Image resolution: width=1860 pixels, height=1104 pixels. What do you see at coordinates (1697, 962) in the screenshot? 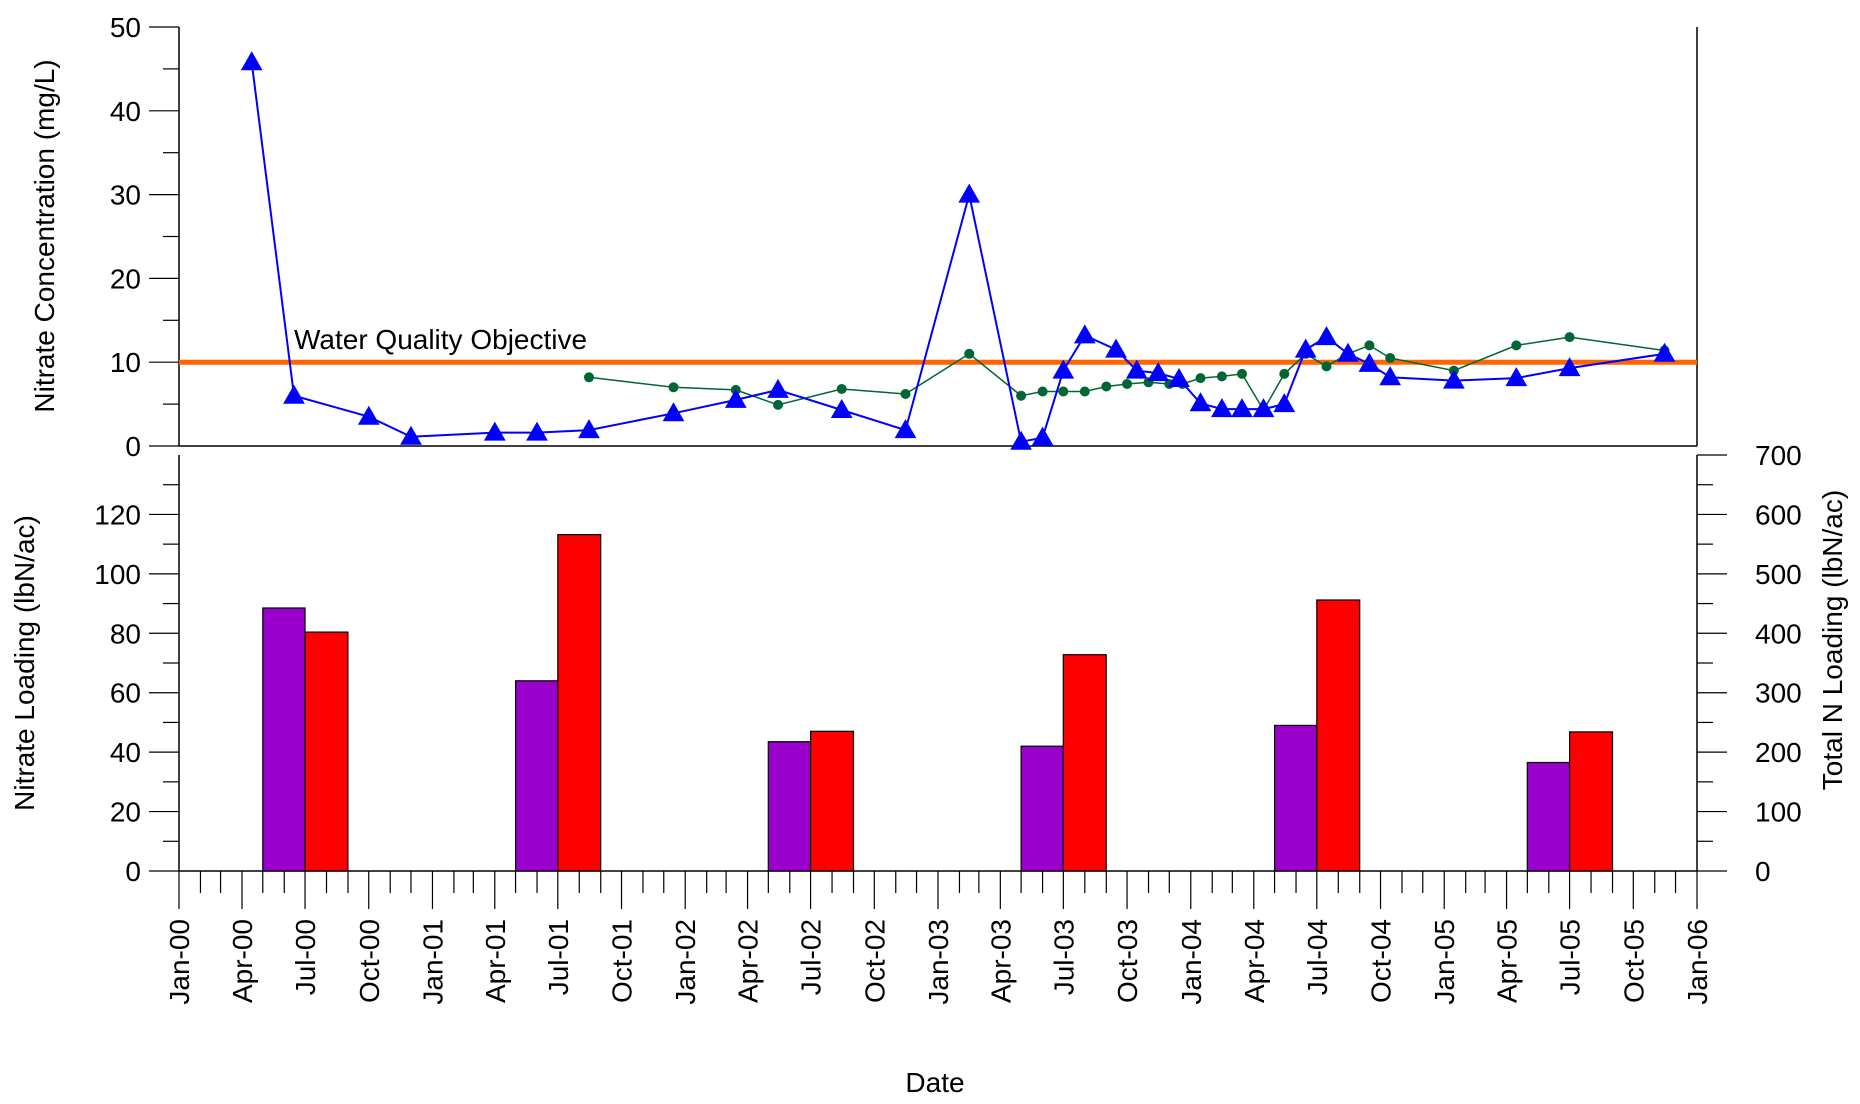
I see `date-tick-label: Jan-06` at bounding box center [1697, 962].